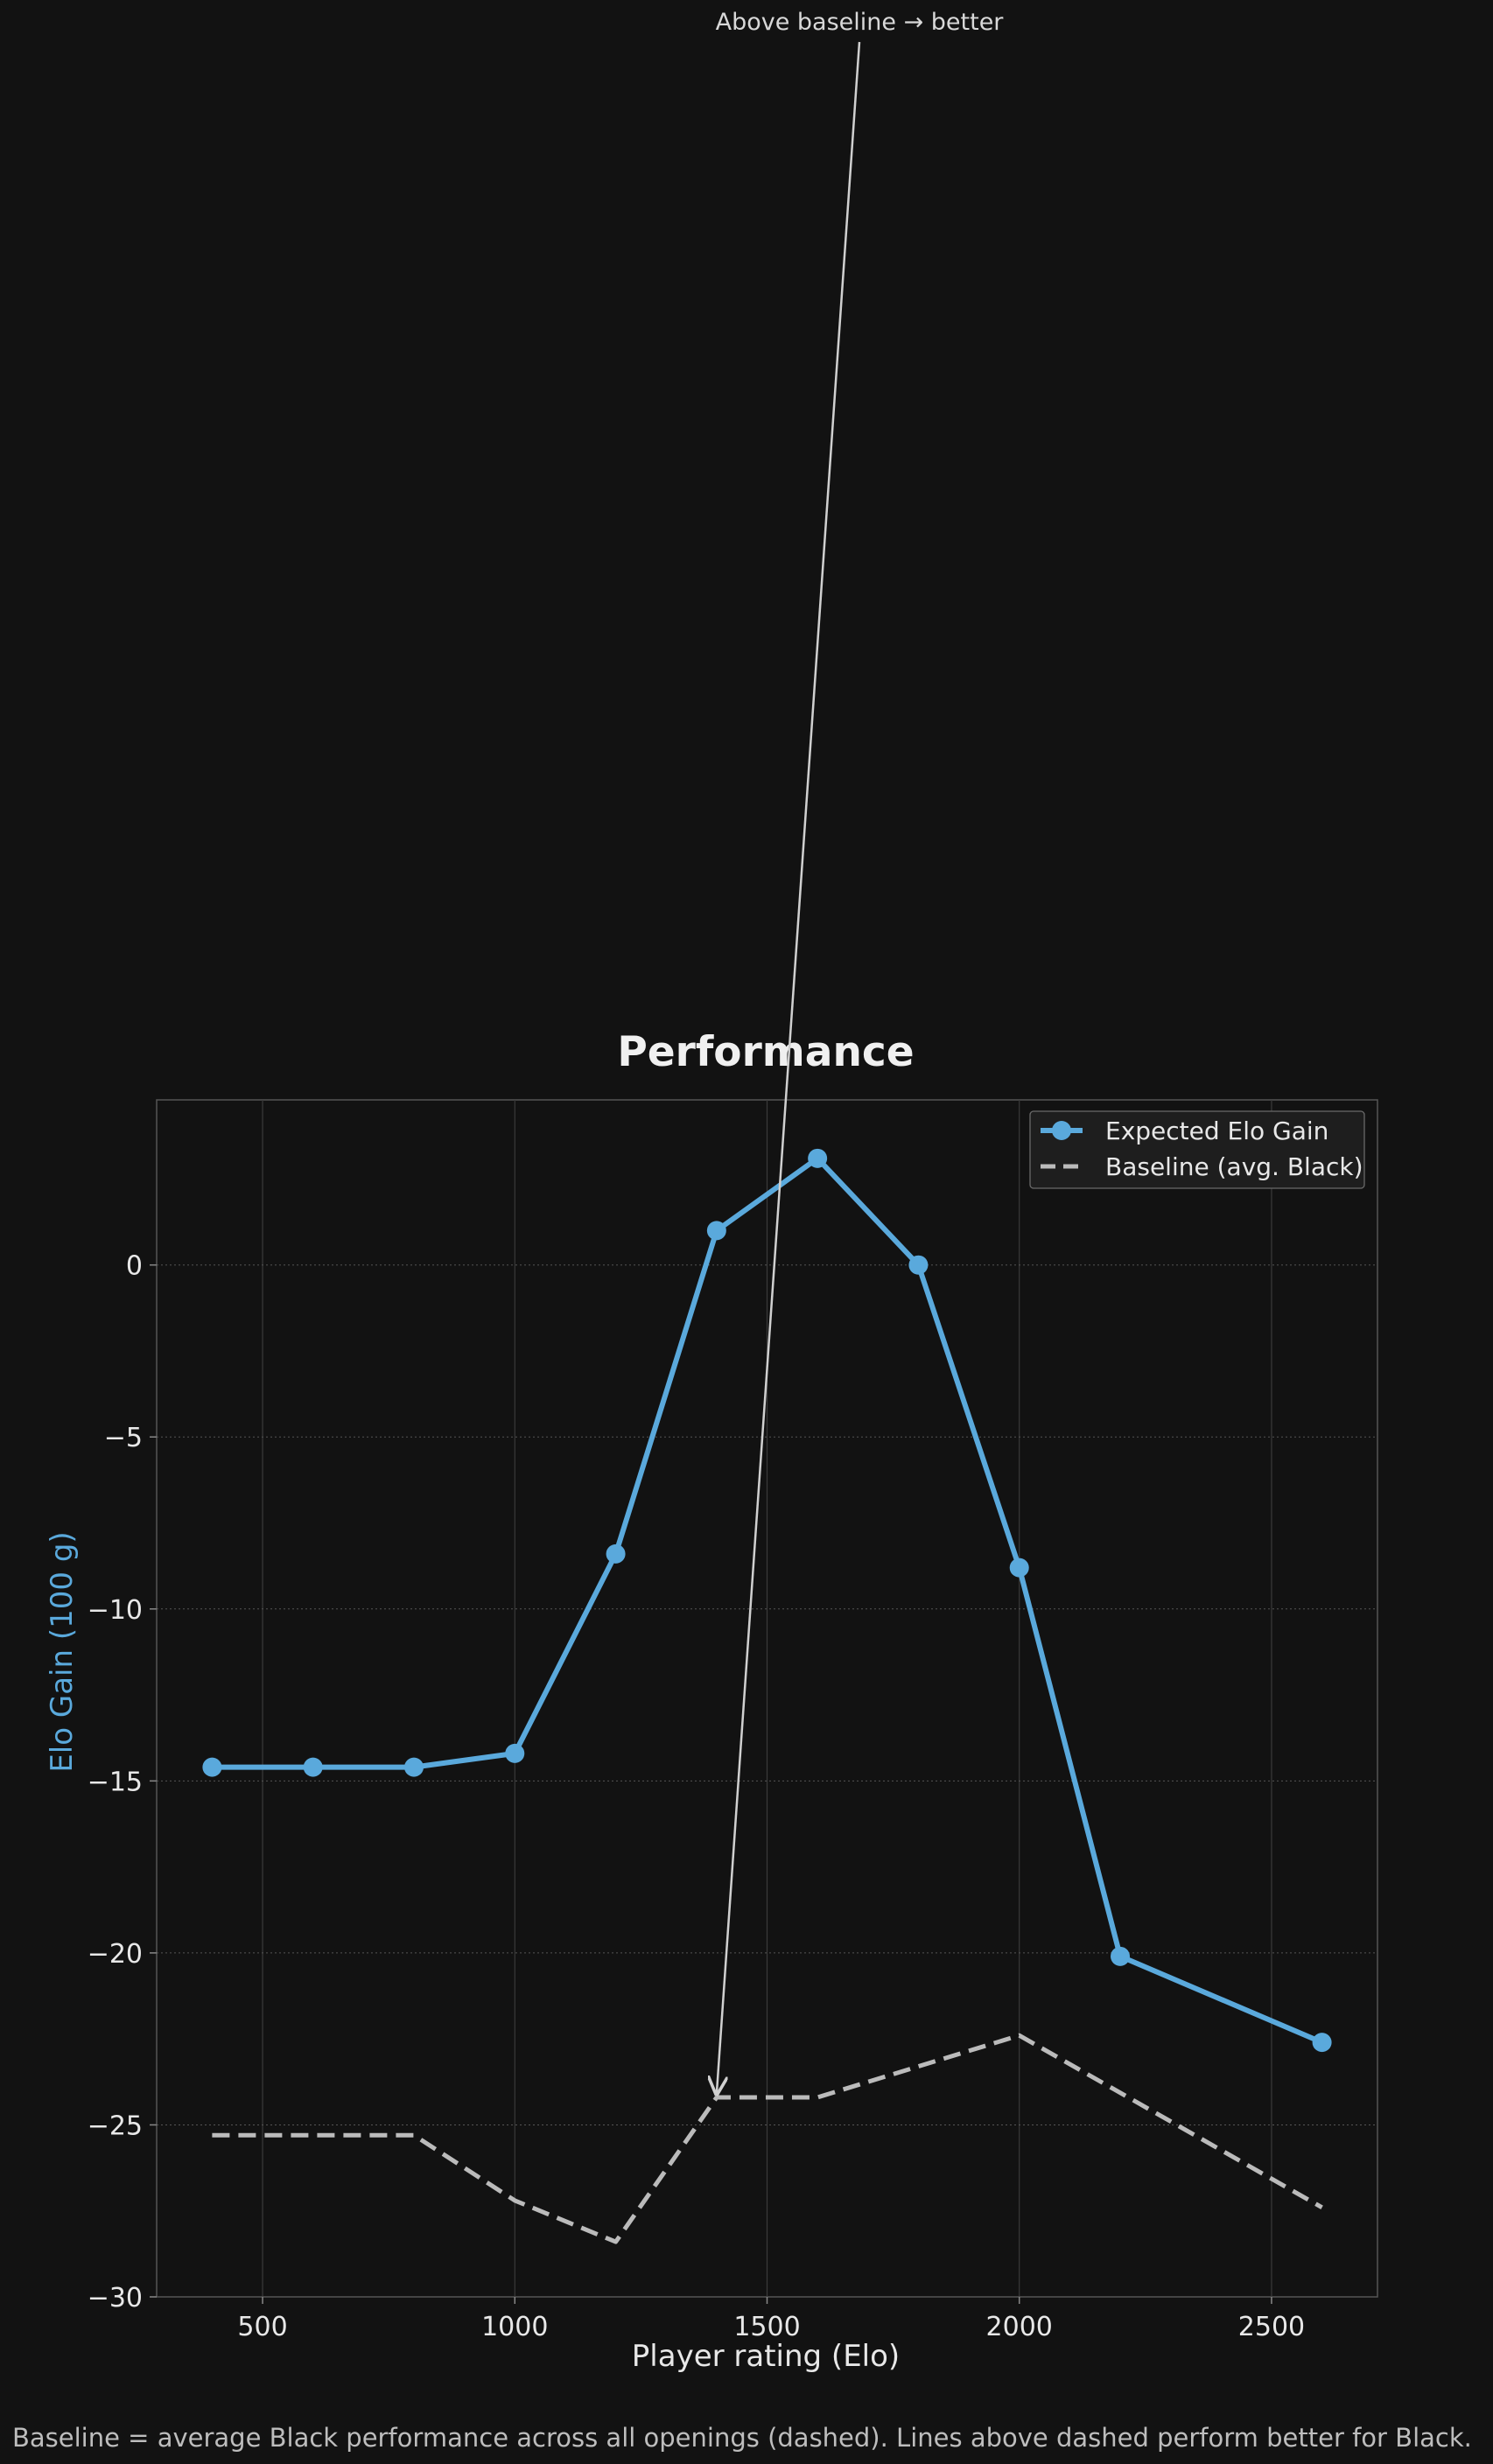 The height and width of the screenshot is (2464, 1493). I want to click on legend-box, so click(1197, 1149).